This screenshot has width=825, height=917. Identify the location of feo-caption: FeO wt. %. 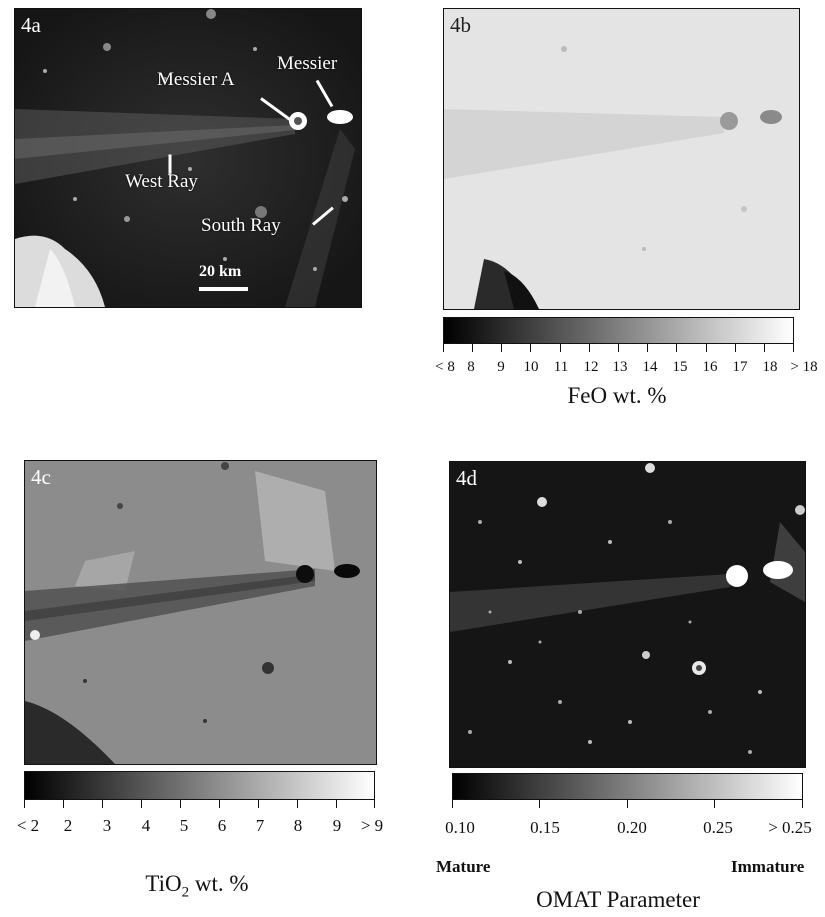
(617, 395).